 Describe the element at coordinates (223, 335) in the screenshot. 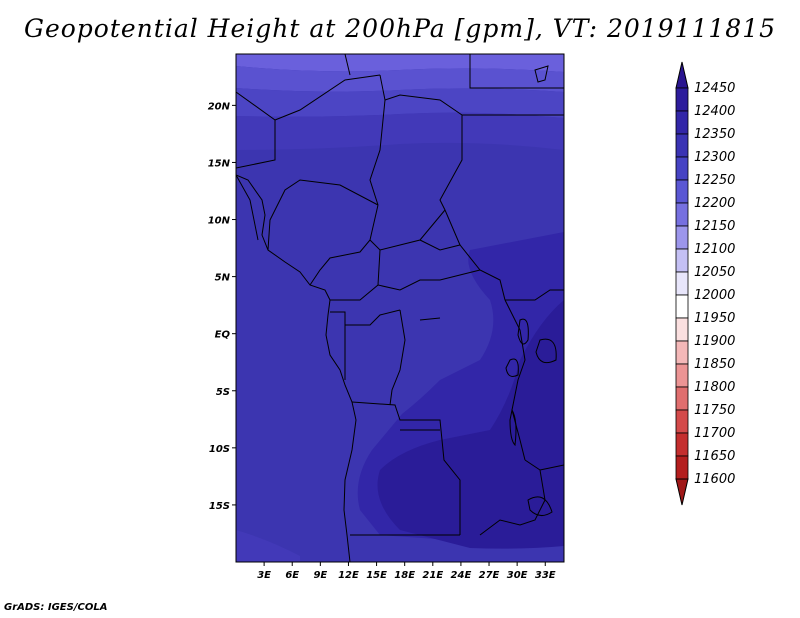

I see `lat-tick-label: EQ` at that location.